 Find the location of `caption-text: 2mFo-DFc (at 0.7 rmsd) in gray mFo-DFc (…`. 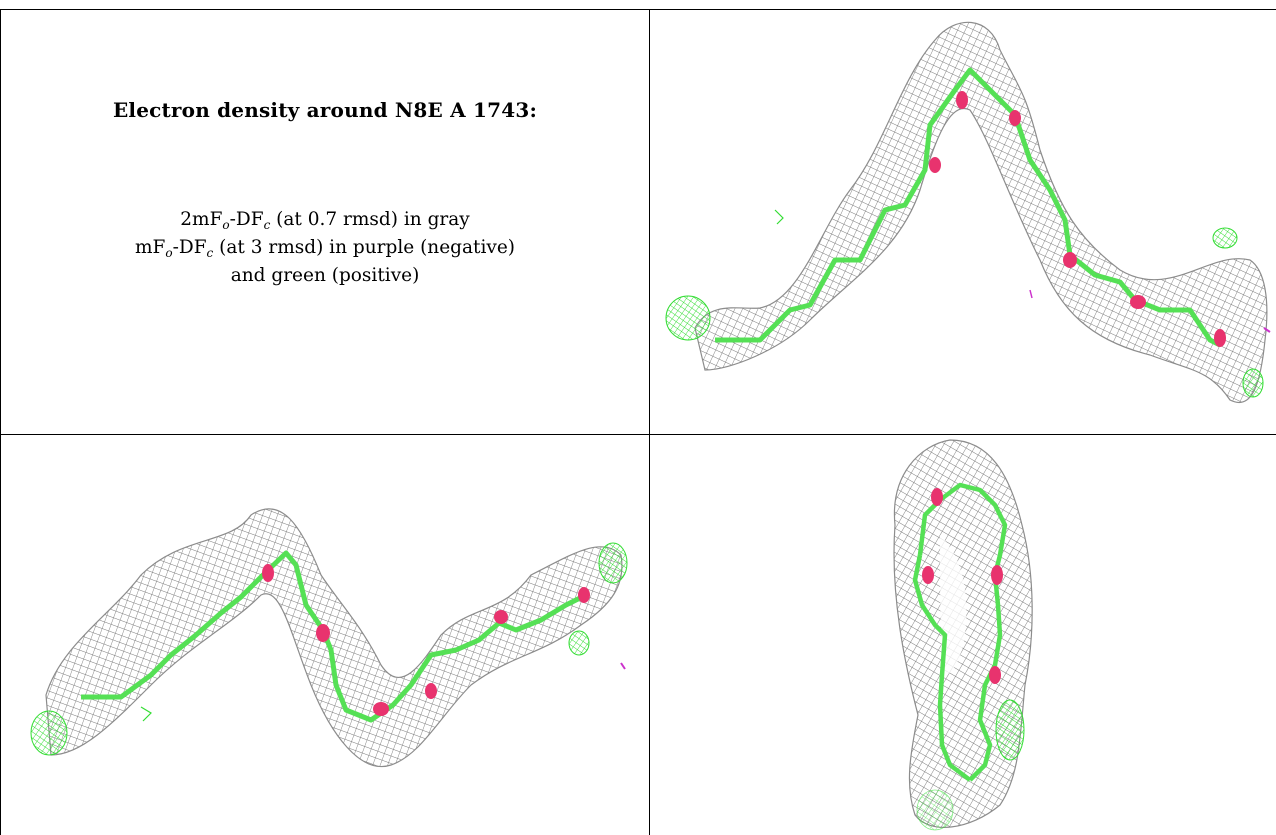

caption-text: 2mFo-DFc (at 0.7 rmsd) in gray mFo-DFc (… is located at coordinates (325, 248).